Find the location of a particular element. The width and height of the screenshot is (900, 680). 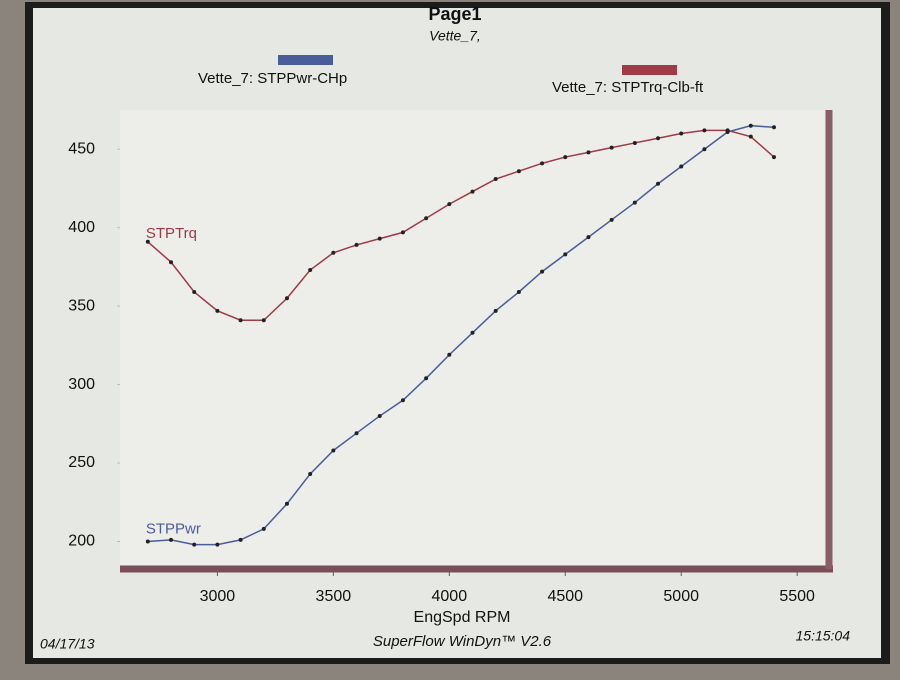

x-tick-label: 4500 is located at coordinates (565, 596).